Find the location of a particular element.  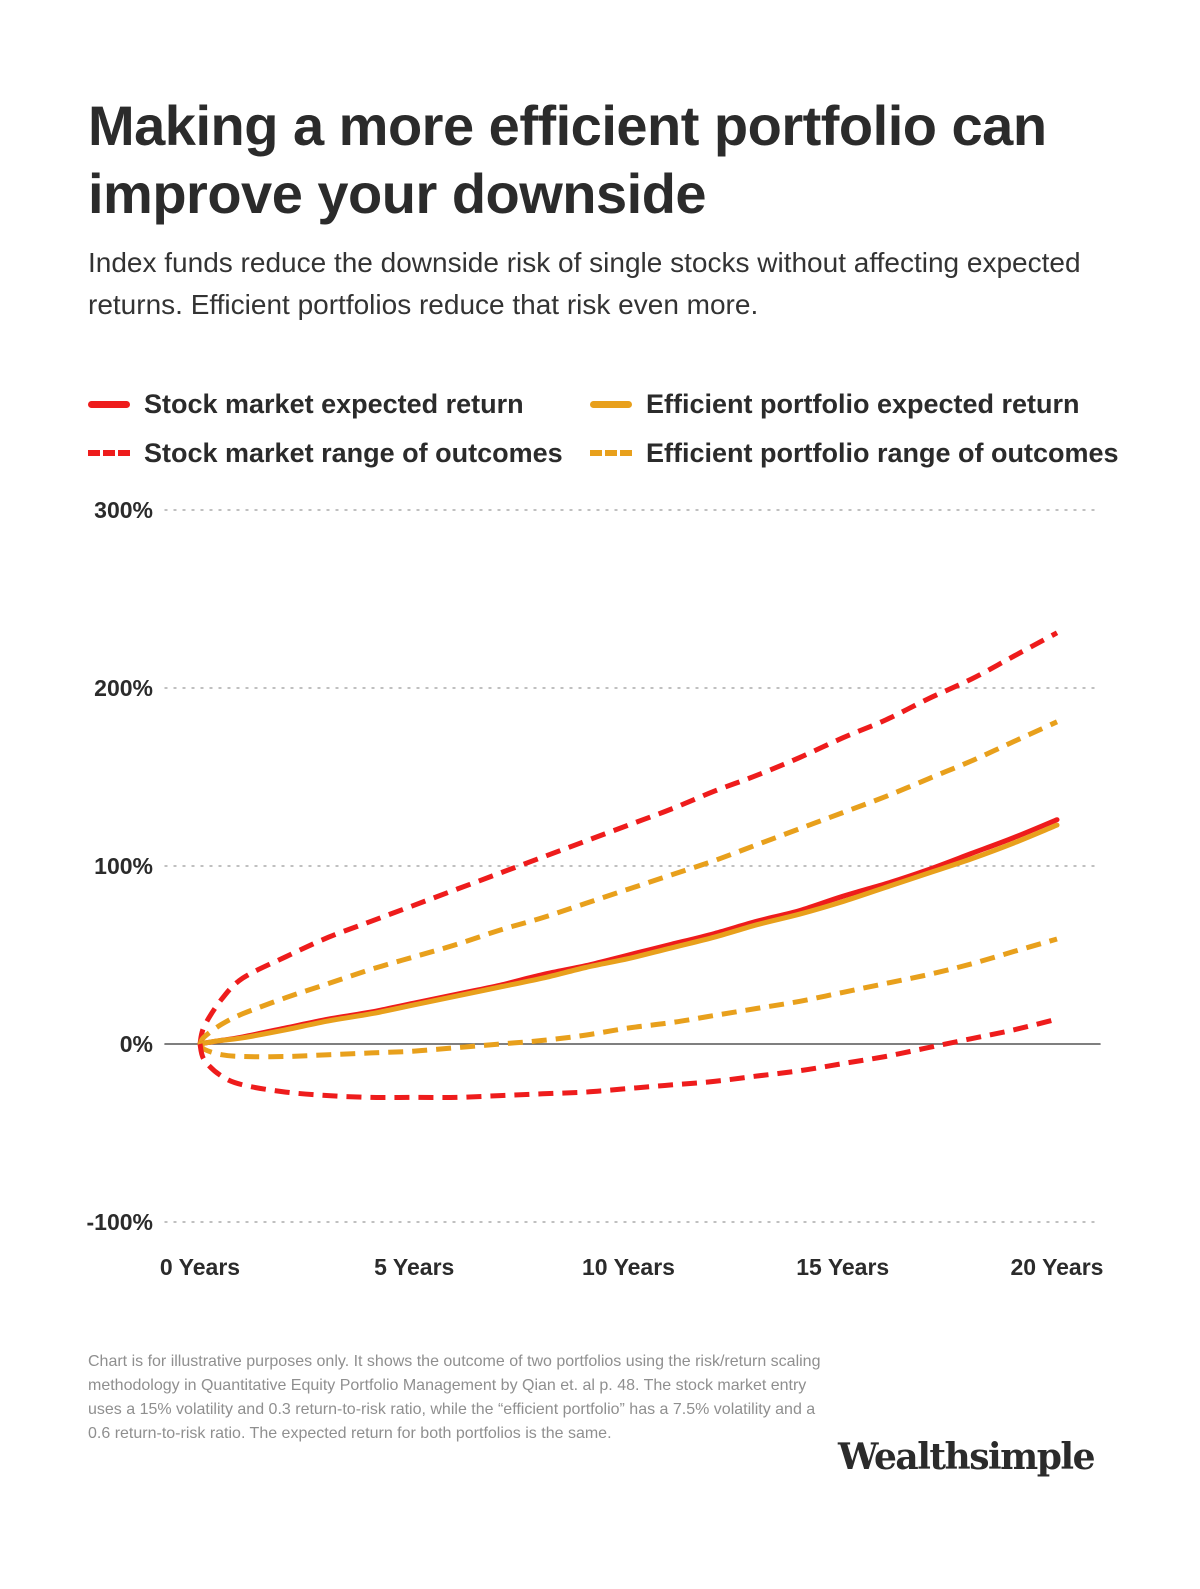

x-axis-ticks: 0 Years 5 Years 10 Years 15 Years 20 Years is located at coordinates (632, 1267).